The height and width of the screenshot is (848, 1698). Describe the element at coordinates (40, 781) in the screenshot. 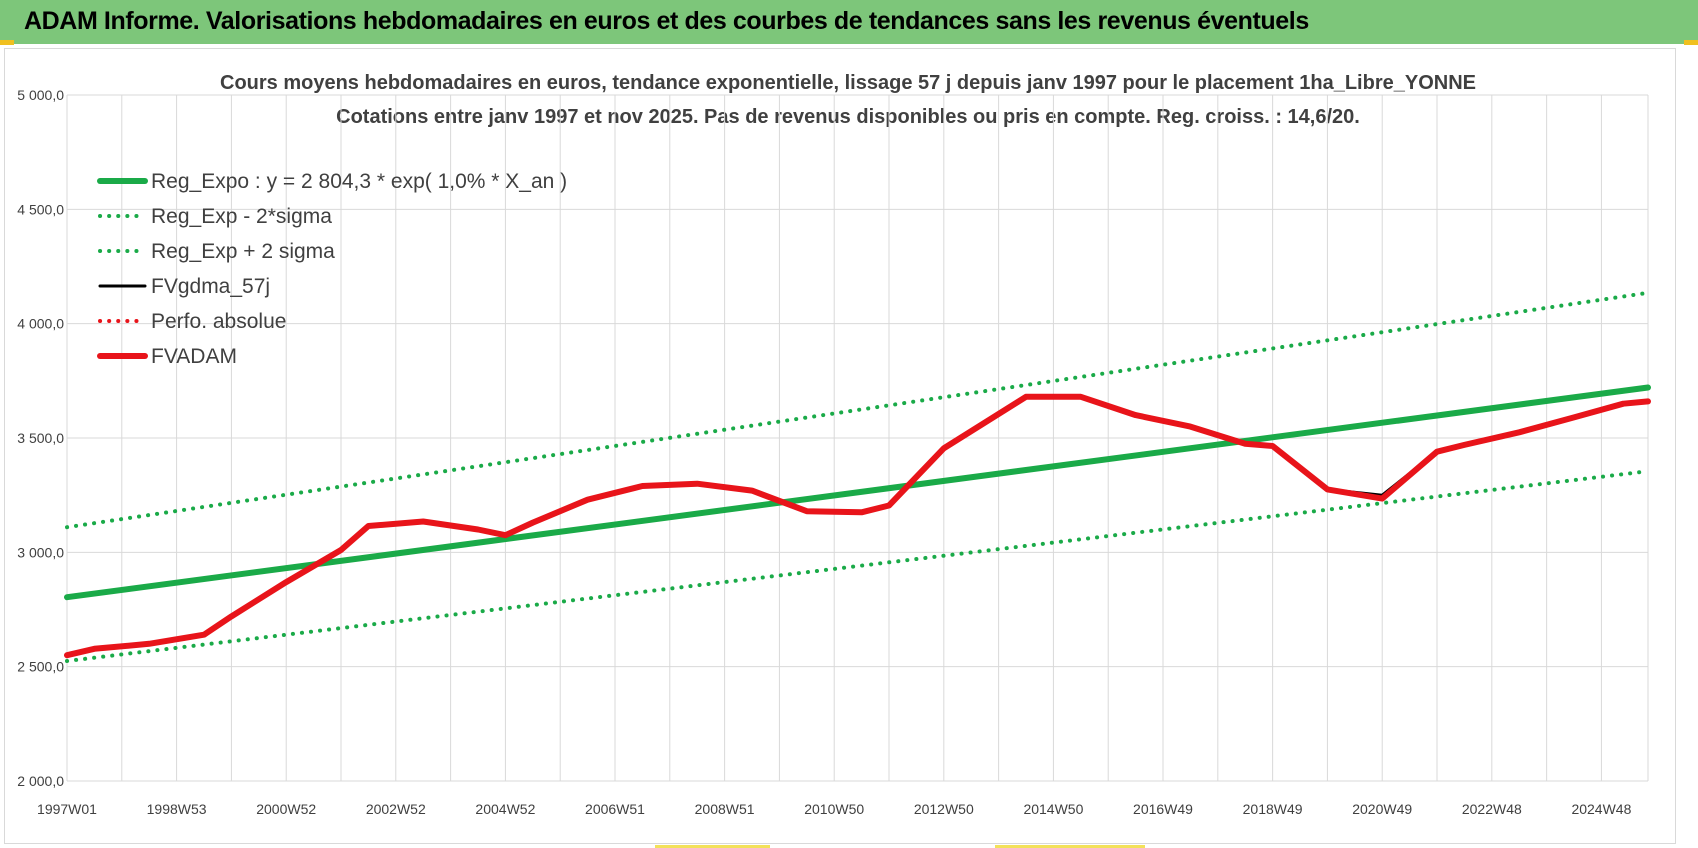

I see `y-tick-label: 2 000,0` at that location.